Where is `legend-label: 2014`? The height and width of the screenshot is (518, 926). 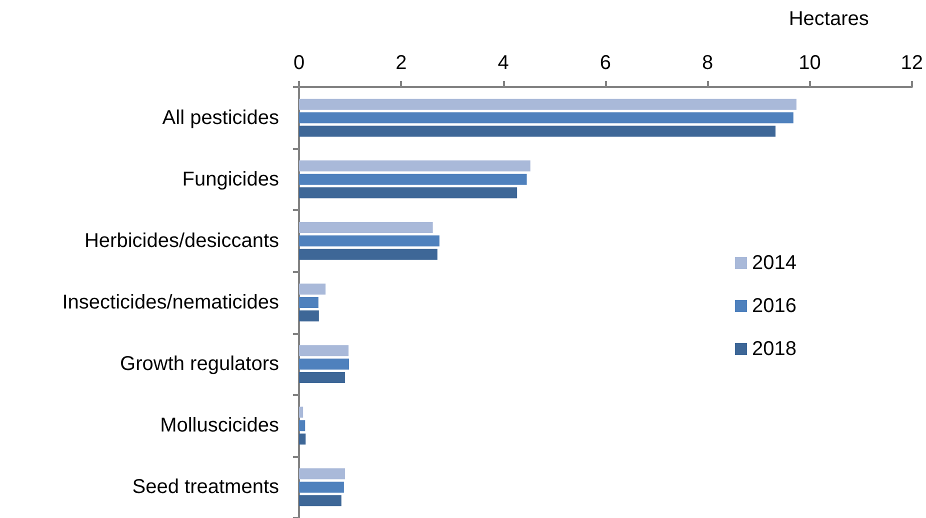 legend-label: 2014 is located at coordinates (774, 263).